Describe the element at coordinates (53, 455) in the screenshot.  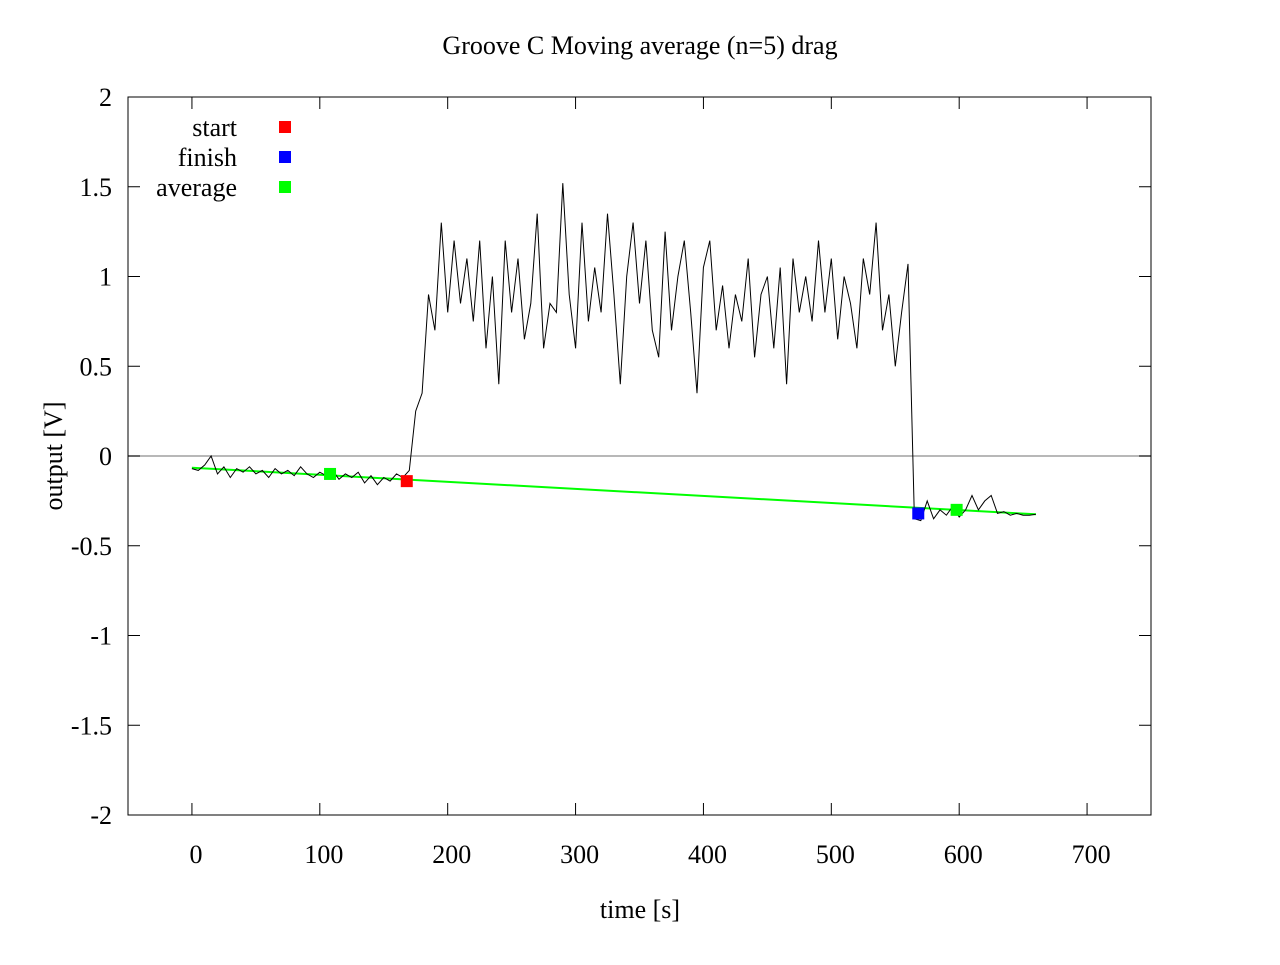
I see `y-axis-label: output [V]` at that location.